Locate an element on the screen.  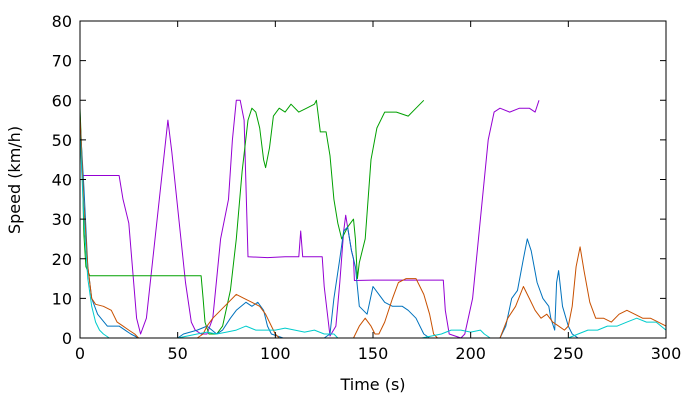
x-tick-label: 200 is located at coordinates (470, 353).